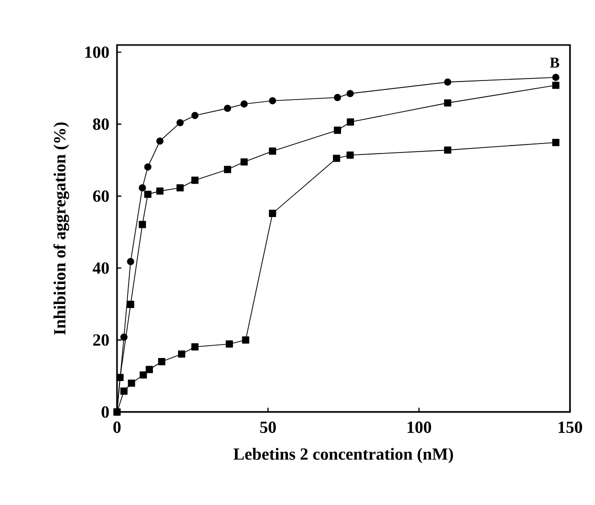 Image resolution: width=595 pixels, height=505 pixels. Describe the element at coordinates (117, 427) in the screenshot. I see `x-tick-label: 0` at that location.